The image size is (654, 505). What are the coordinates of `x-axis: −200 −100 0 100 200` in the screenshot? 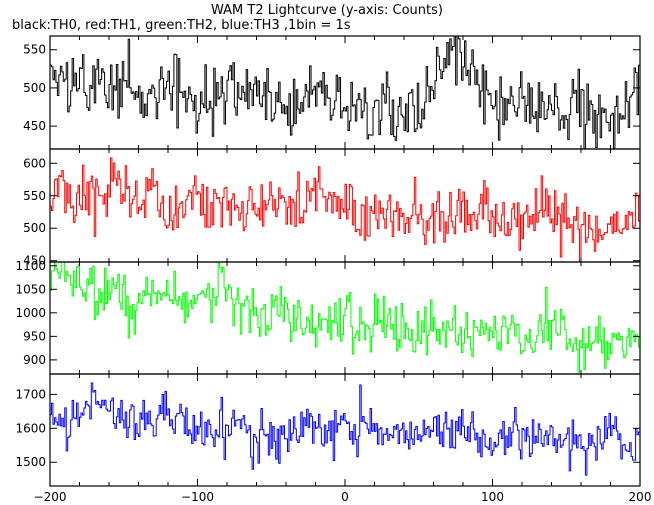 It's located at (343, 497).